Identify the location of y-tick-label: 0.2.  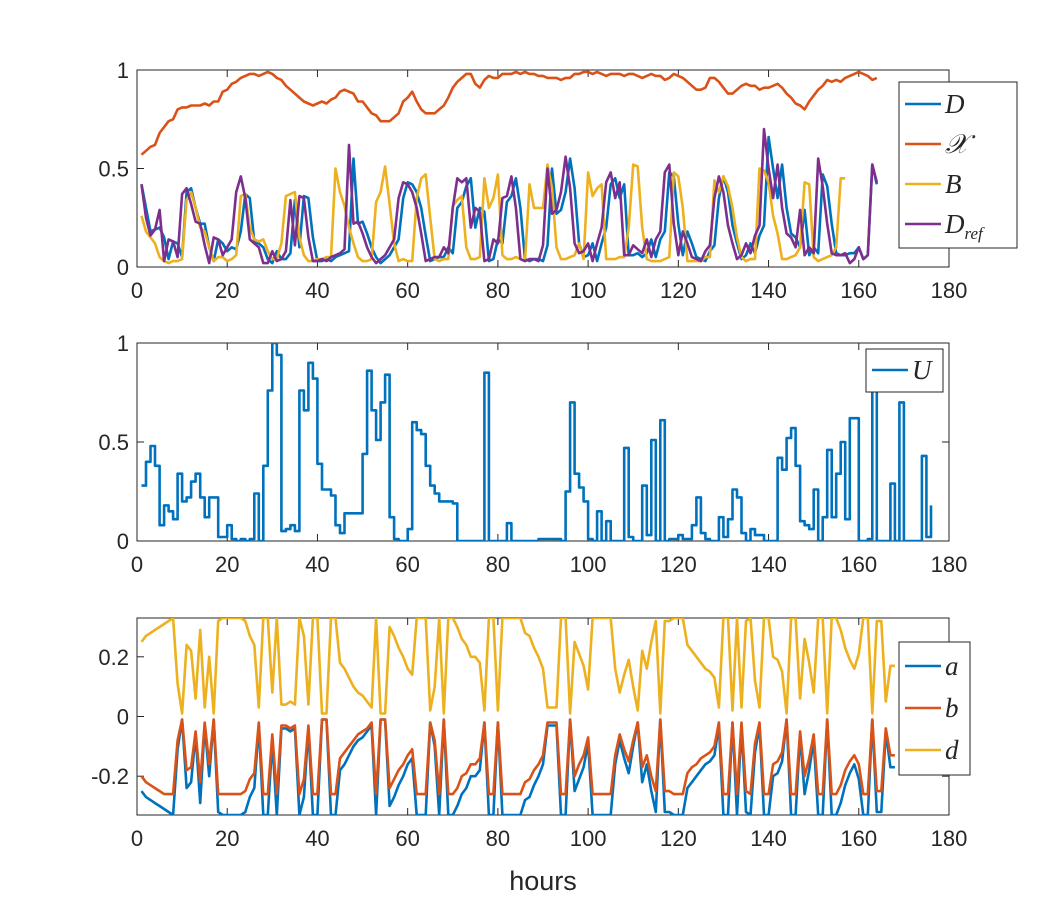
(113, 657).